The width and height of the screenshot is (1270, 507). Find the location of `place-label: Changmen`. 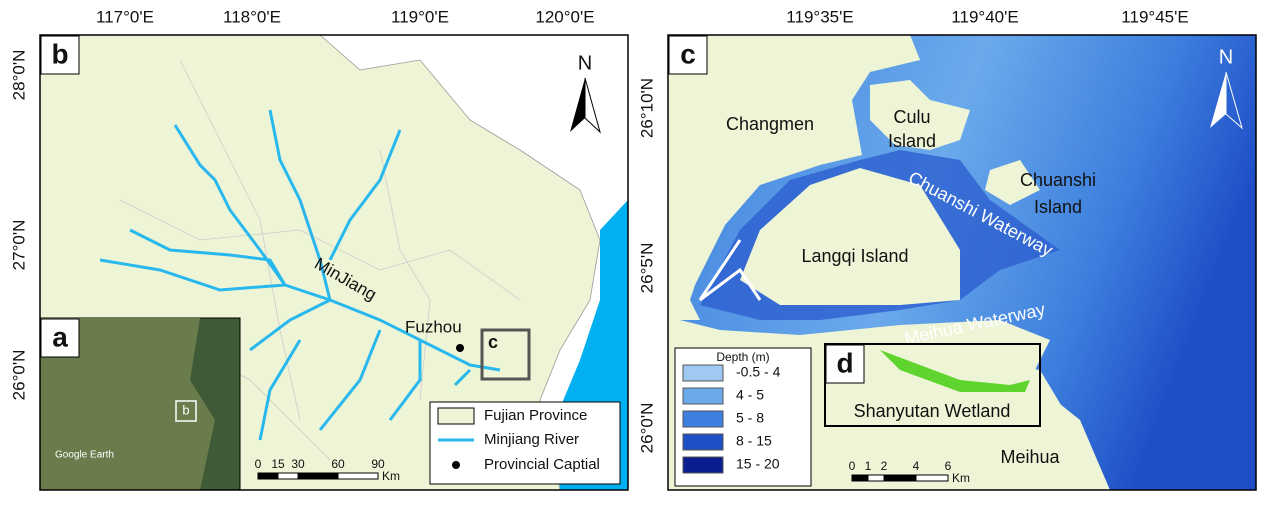

place-label: Changmen is located at coordinates (770, 124).